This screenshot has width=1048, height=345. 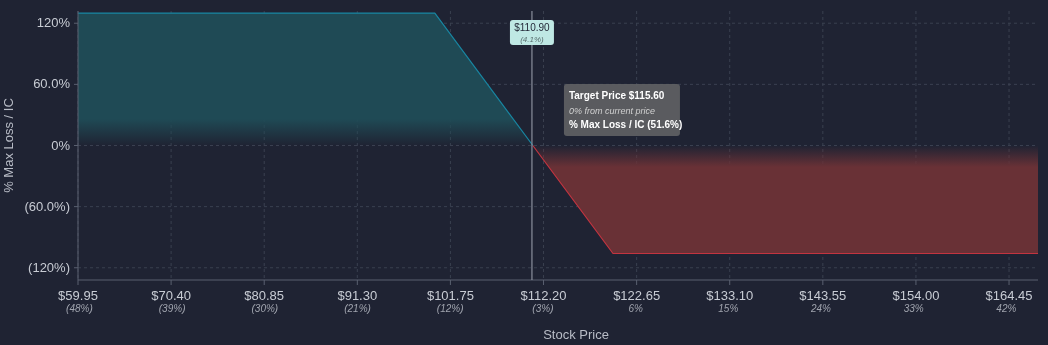 What do you see at coordinates (53, 23) in the screenshot?
I see `y-tick-label: 120%` at bounding box center [53, 23].